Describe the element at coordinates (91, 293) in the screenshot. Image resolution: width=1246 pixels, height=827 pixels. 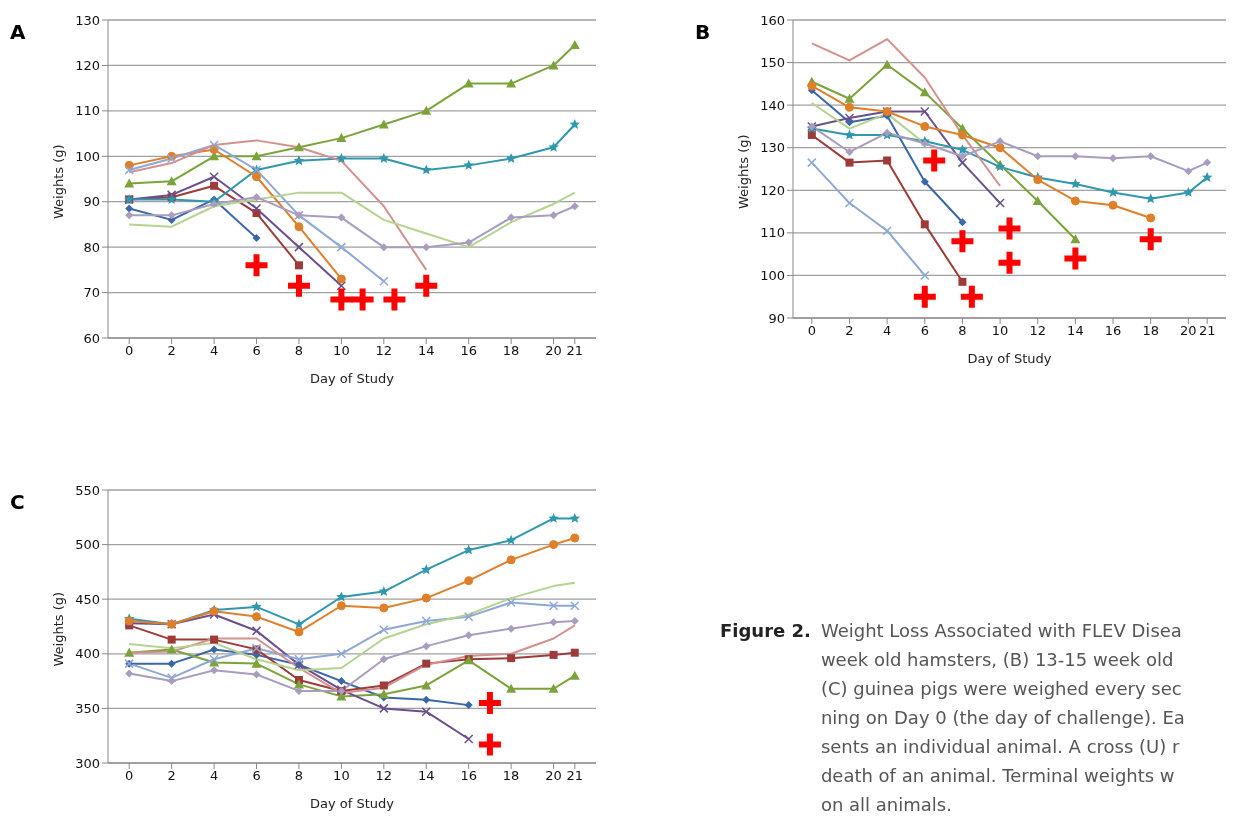
I see `y-tick-label: 70` at that location.